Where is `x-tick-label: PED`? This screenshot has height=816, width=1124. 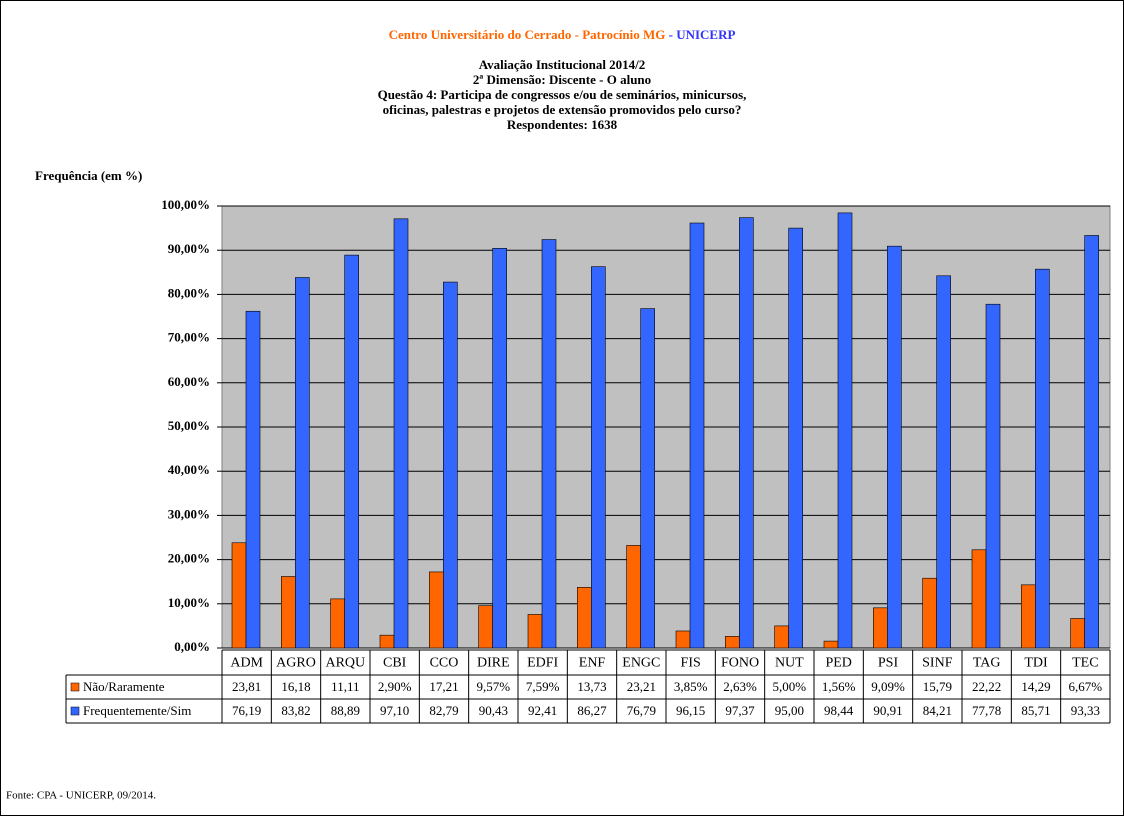
x-tick-label: PED is located at coordinates (838, 663).